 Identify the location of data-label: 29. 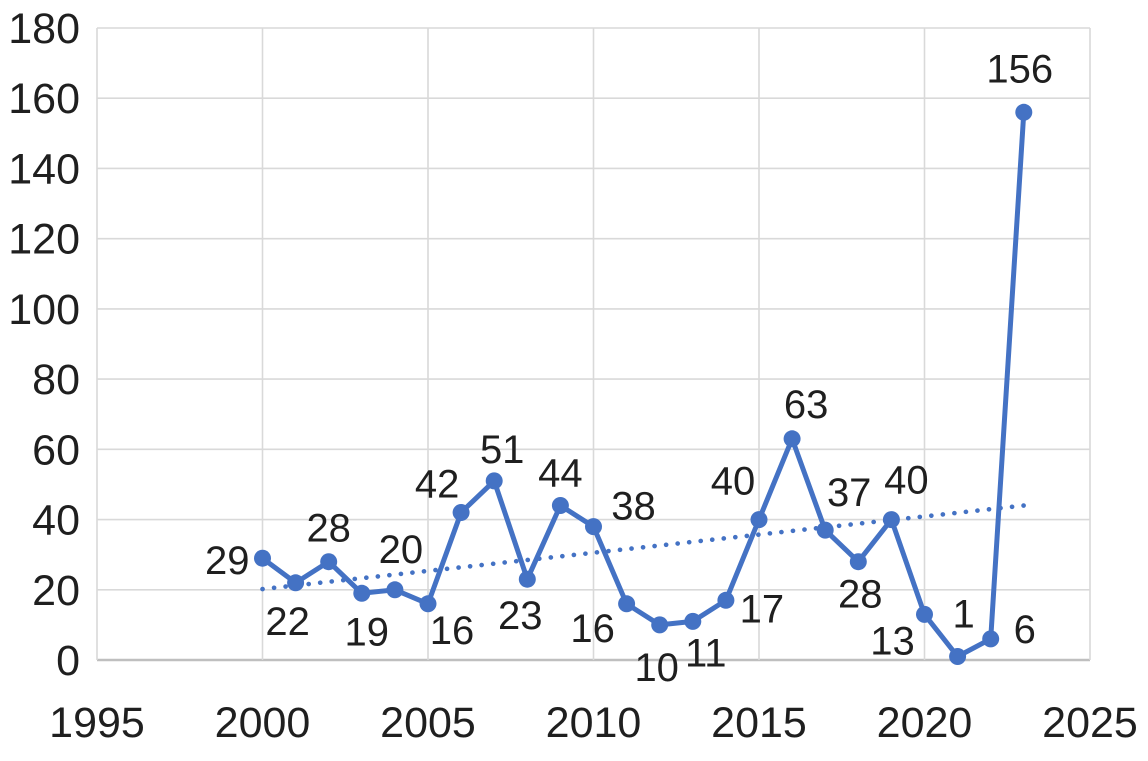
(227, 561).